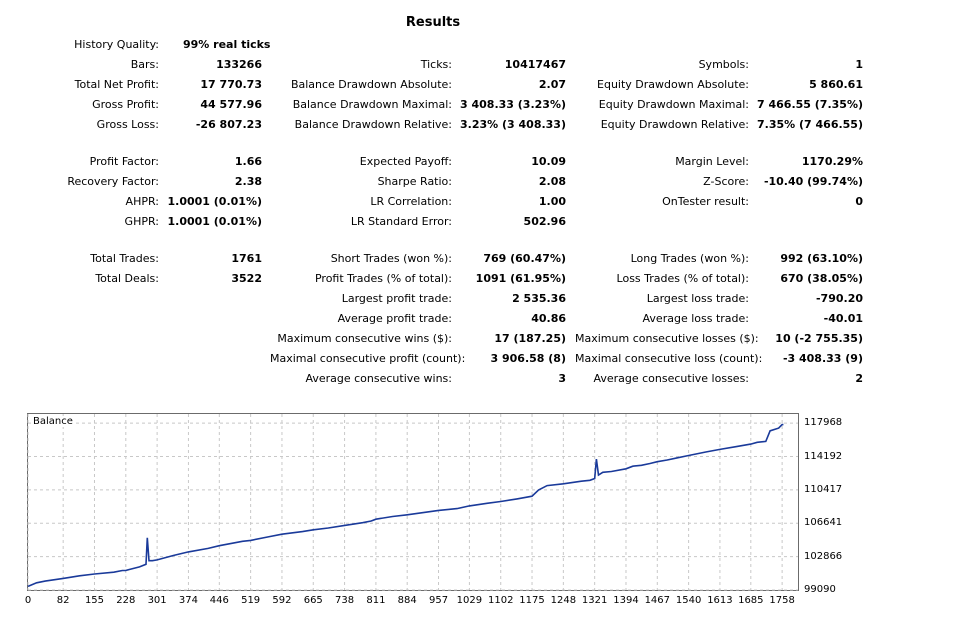  Describe the element at coordinates (671, 378) in the screenshot. I see `stat-label: Average consecutive losses:` at that location.